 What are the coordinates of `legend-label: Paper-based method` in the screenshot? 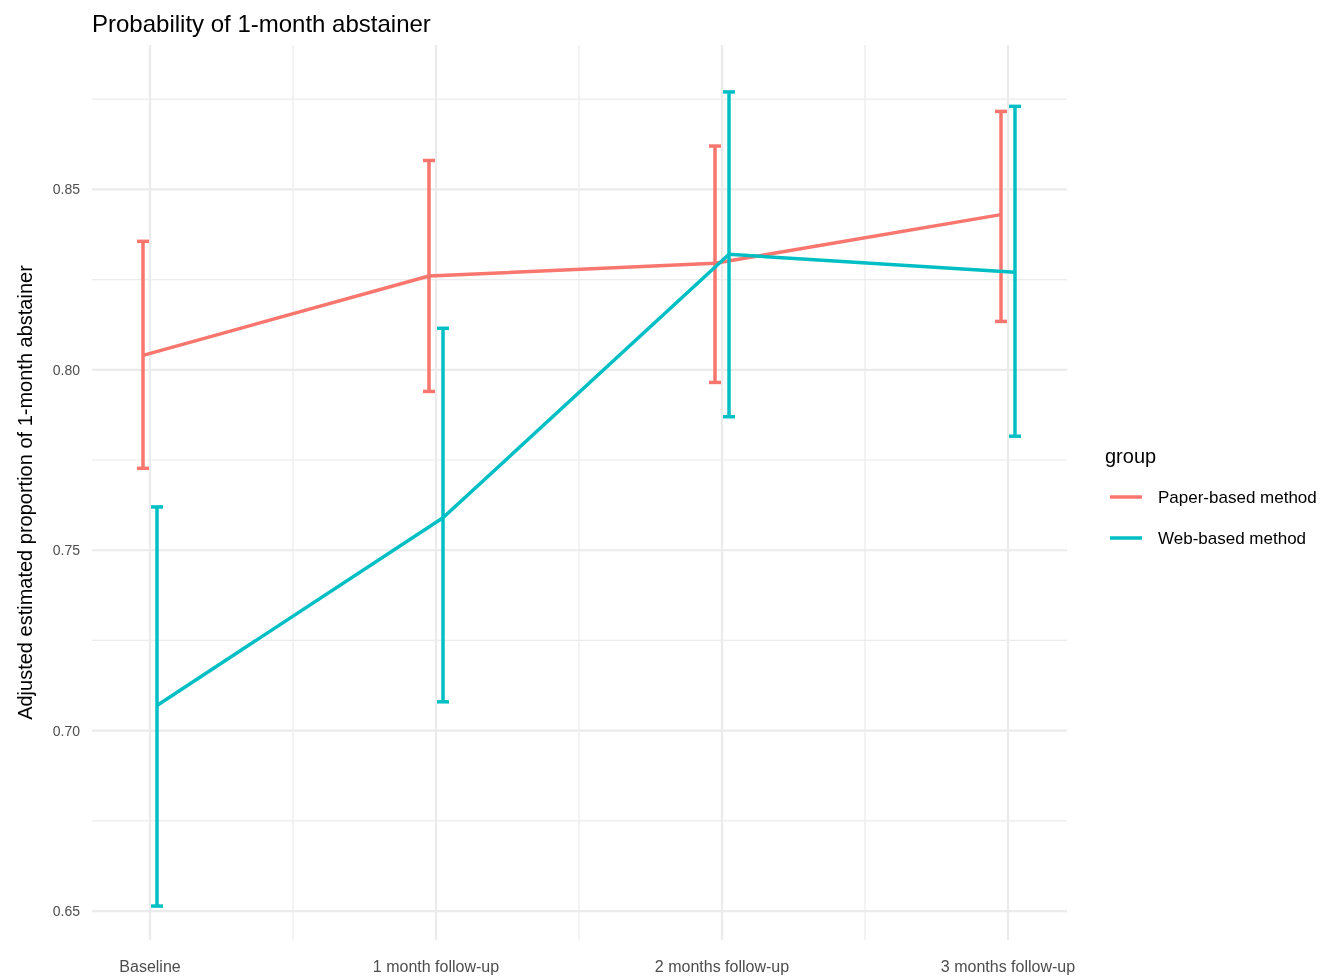 It's located at (1237, 497).